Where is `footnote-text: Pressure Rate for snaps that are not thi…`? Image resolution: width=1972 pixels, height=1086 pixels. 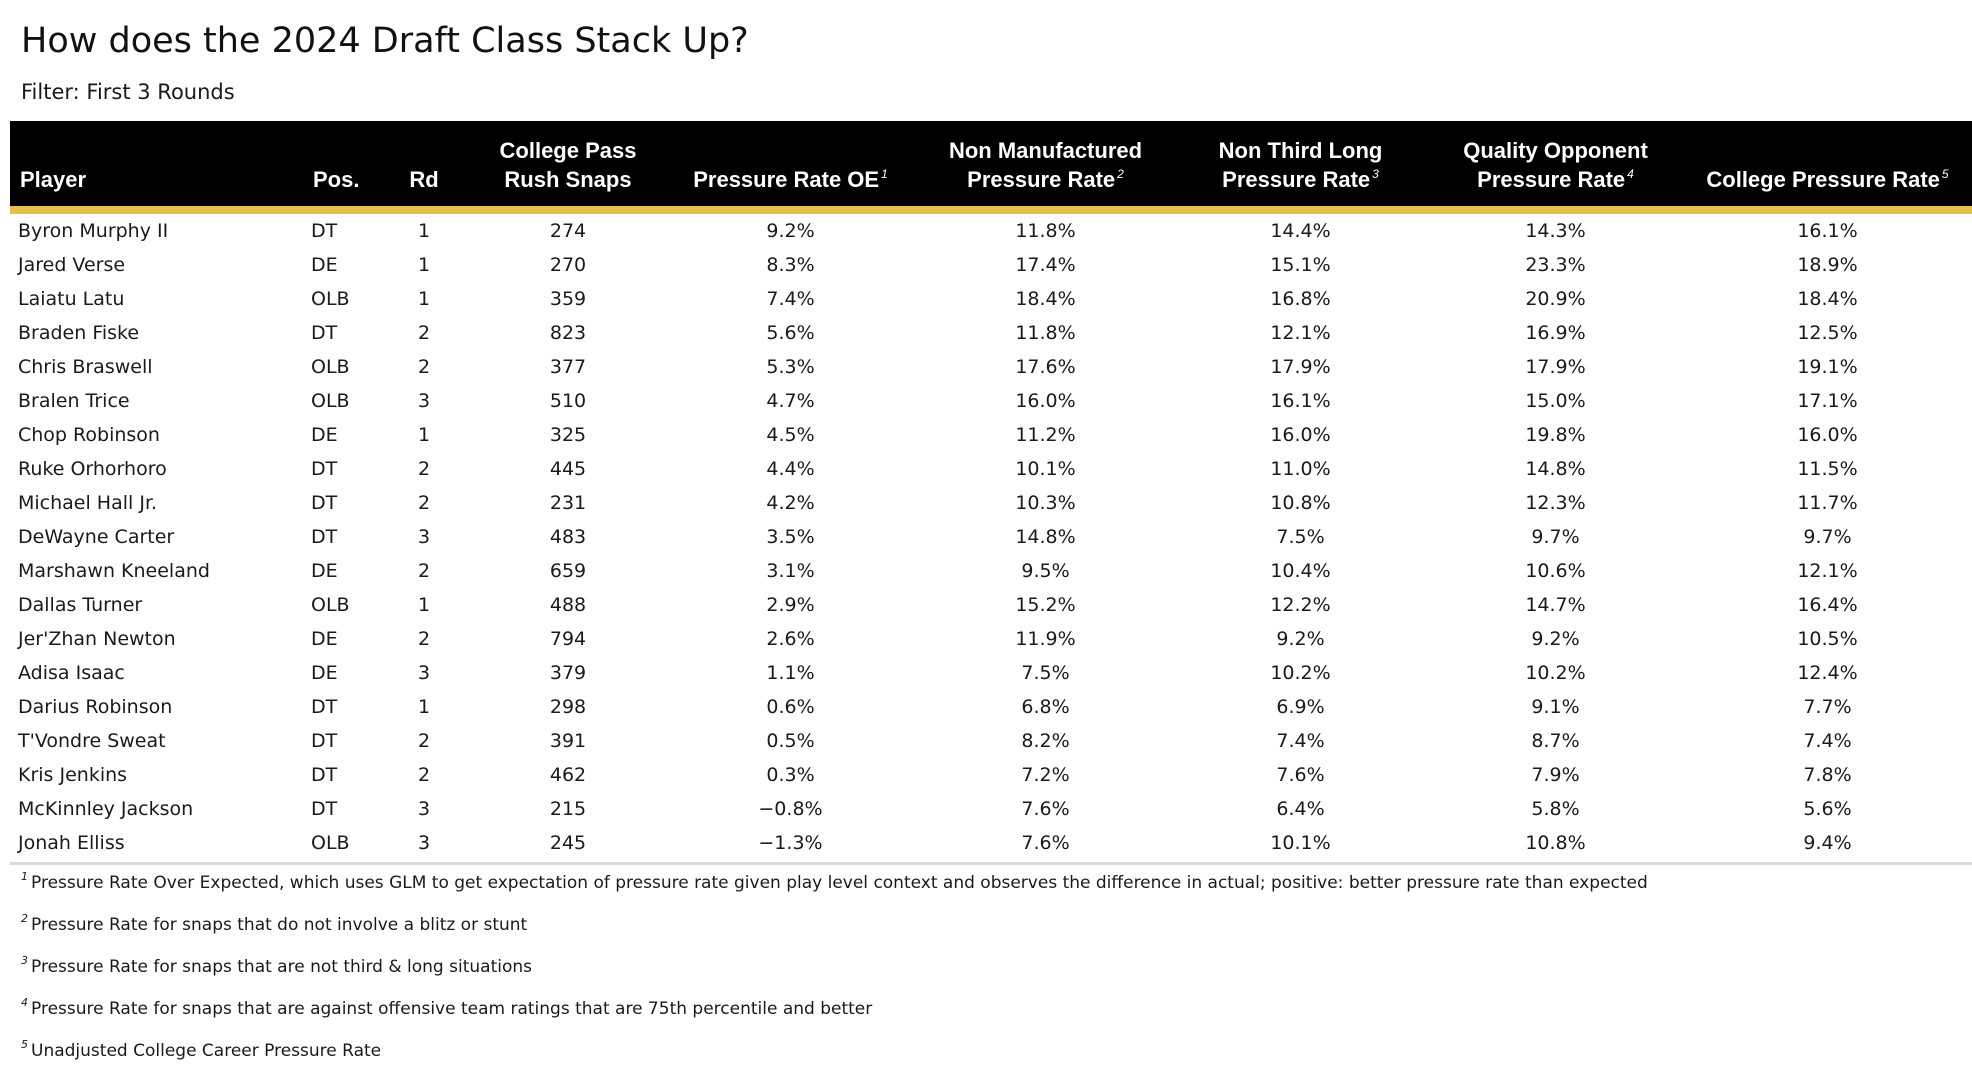 footnote-text: Pressure Rate for snaps that are not thi… is located at coordinates (281, 967).